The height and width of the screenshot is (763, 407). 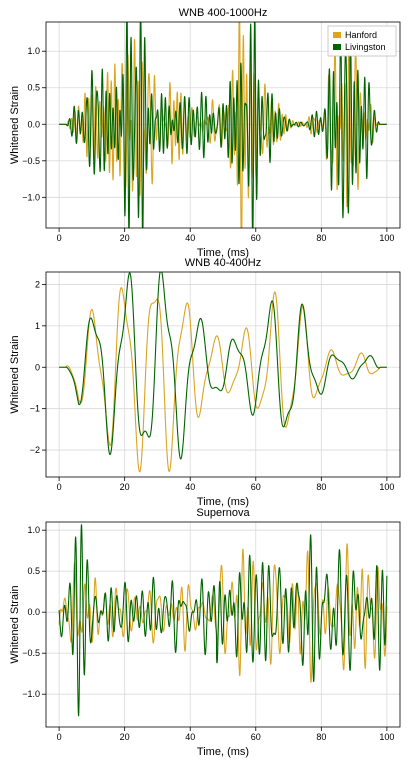 I want to click on chart-title: WNB 40-400Hz, so click(x=223, y=263).